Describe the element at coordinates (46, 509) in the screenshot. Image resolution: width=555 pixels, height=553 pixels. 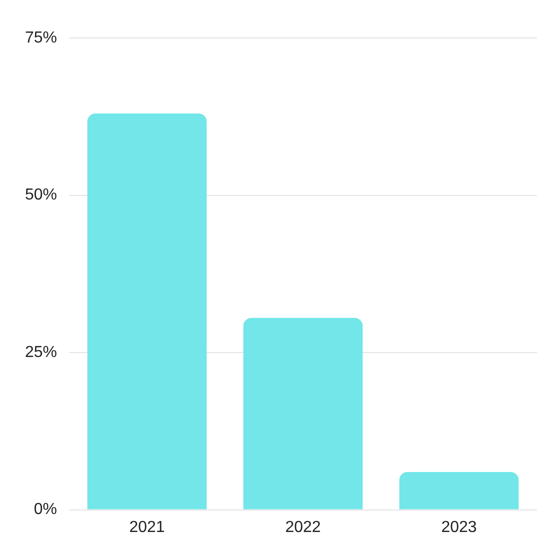
I see `y-tick-label: 0%` at that location.